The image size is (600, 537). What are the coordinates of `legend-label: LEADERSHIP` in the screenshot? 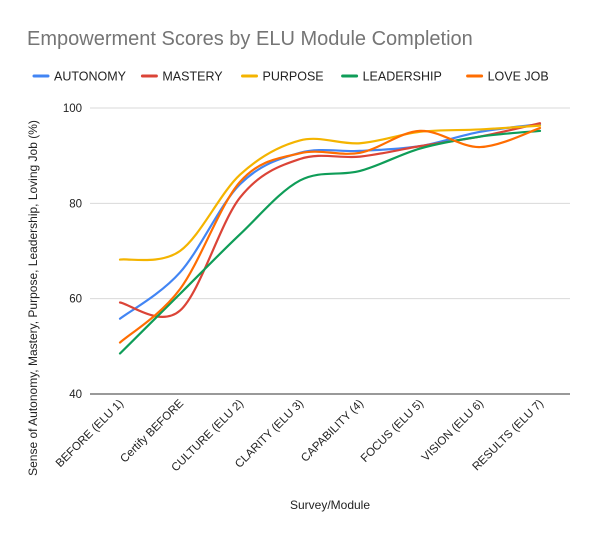 It's located at (402, 77).